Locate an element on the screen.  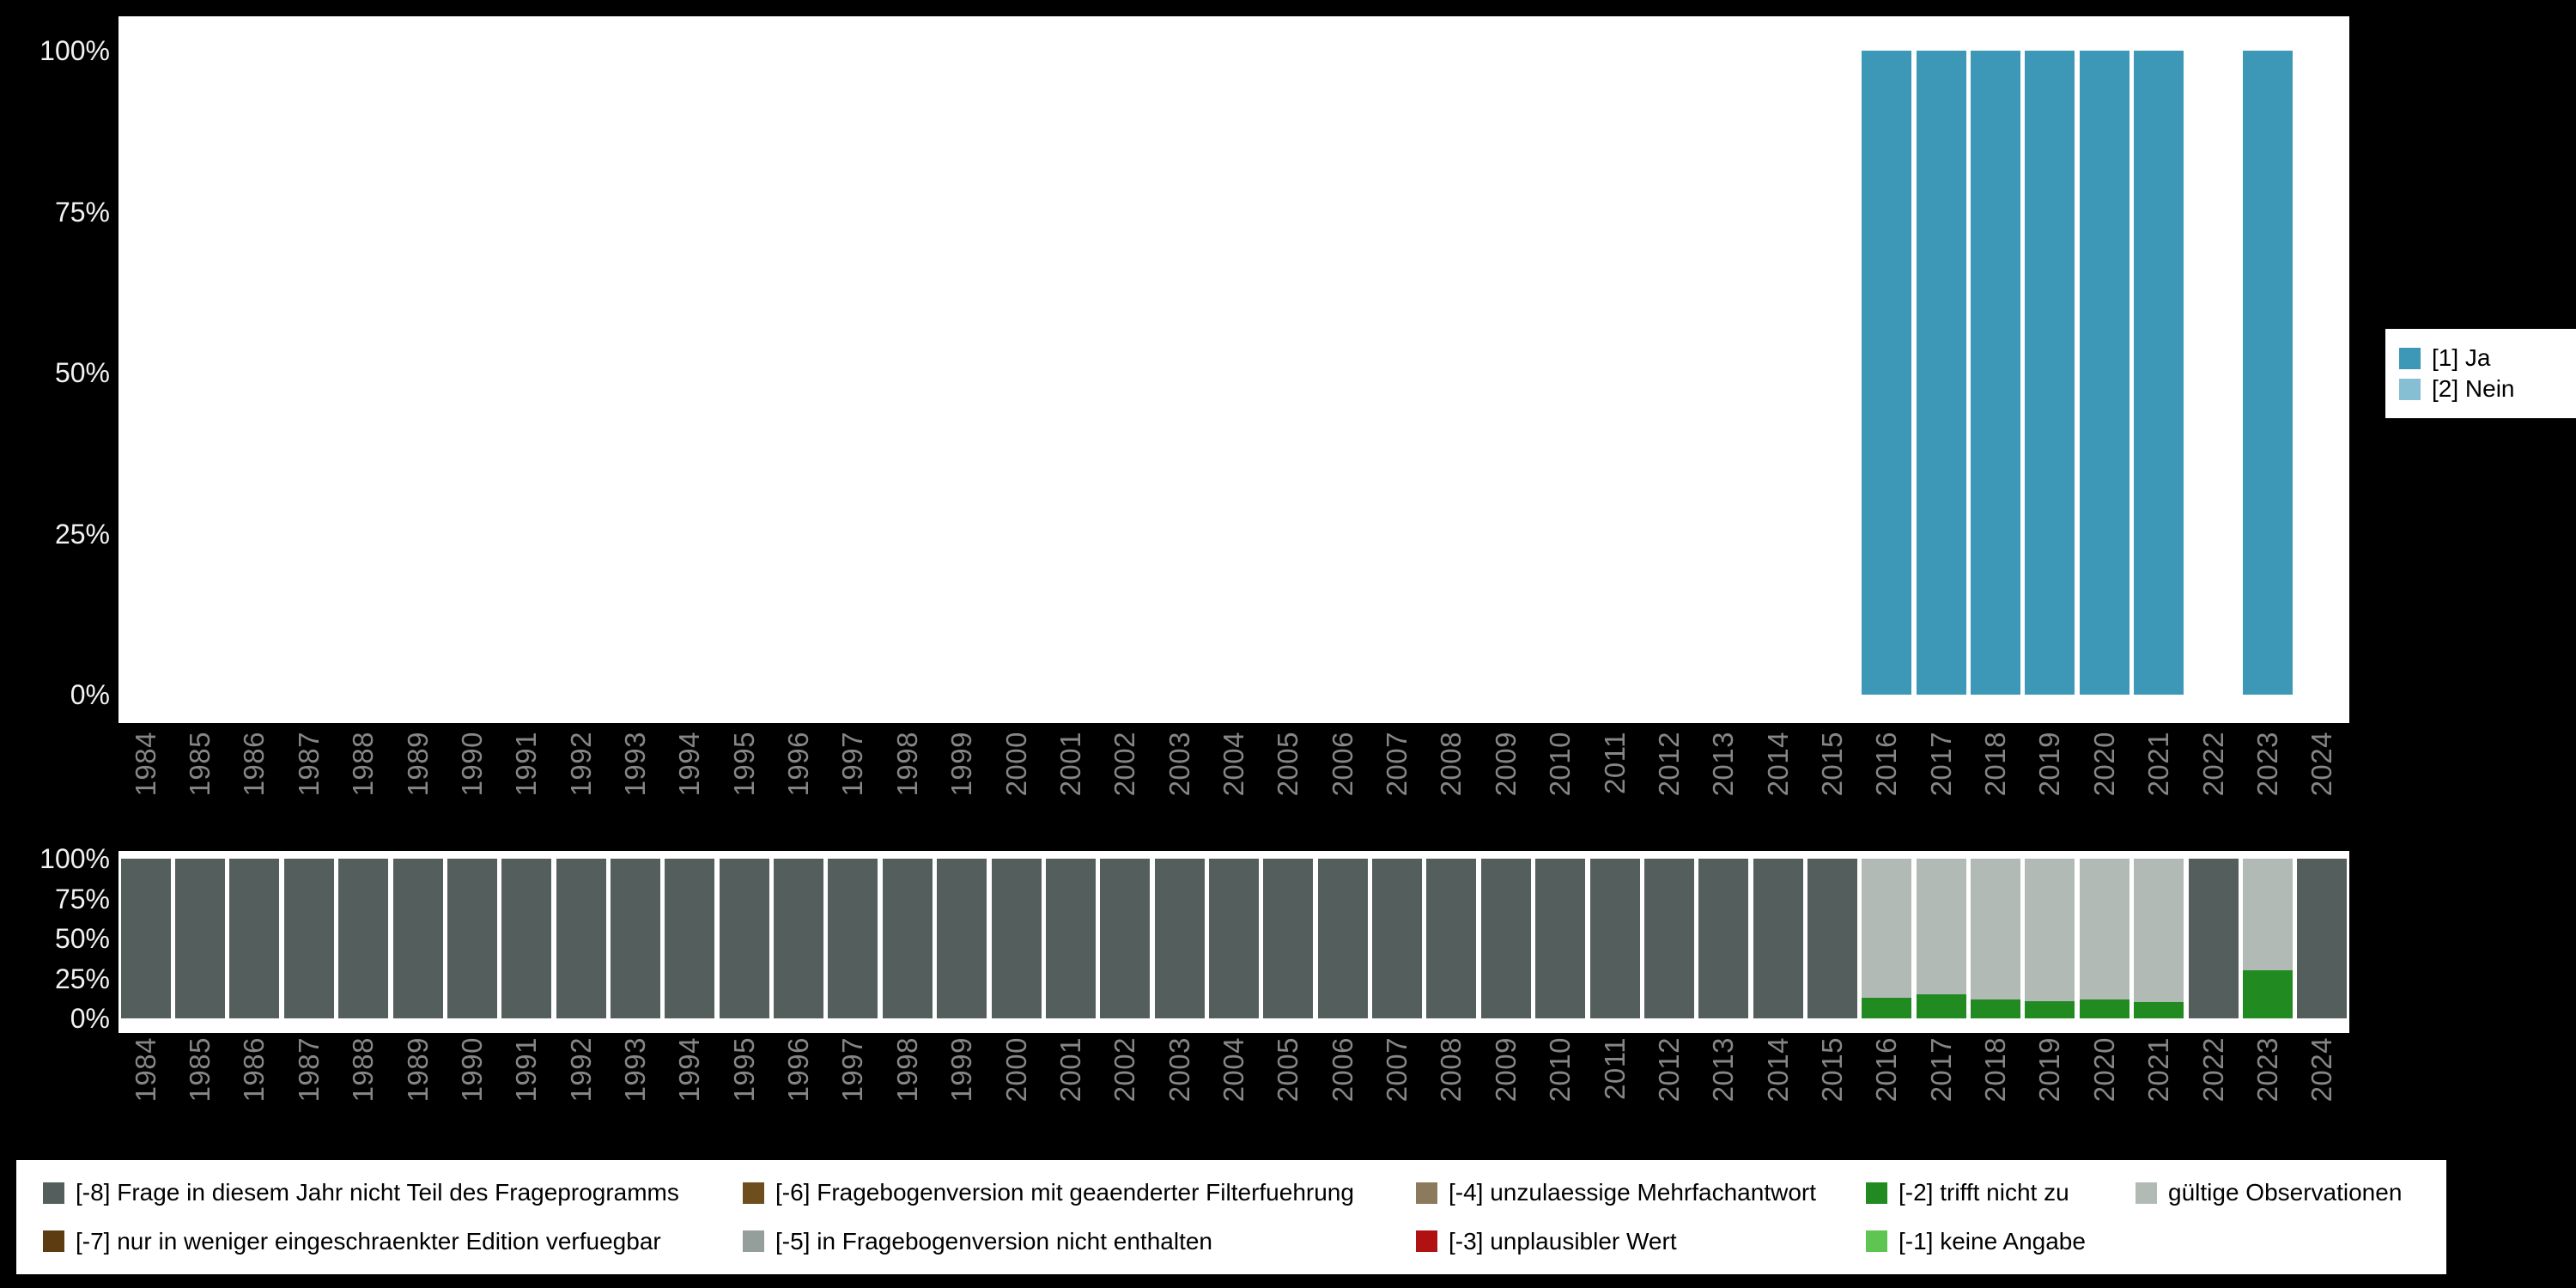
x-axis-tick: 2021 is located at coordinates (2158, 1070).